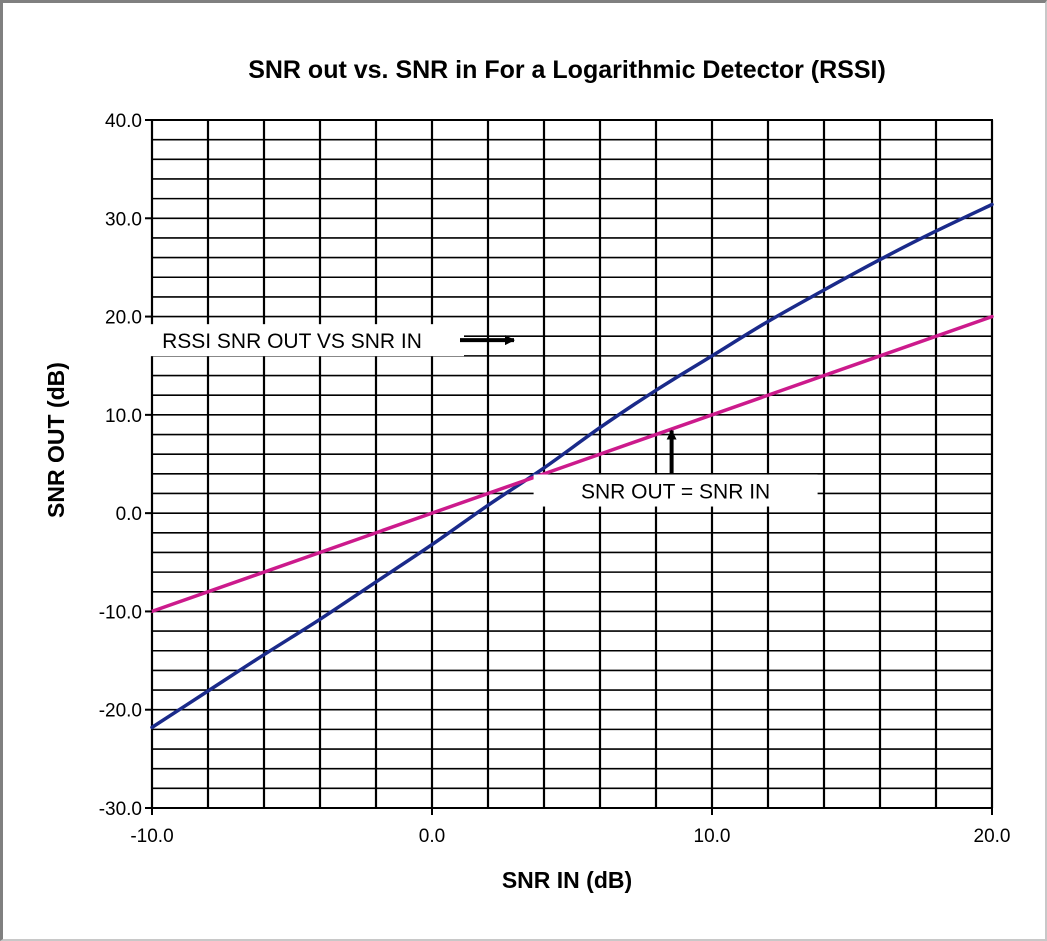 This screenshot has width=1047, height=941. What do you see at coordinates (123, 219) in the screenshot?
I see `y-tick-label: 30.0` at bounding box center [123, 219].